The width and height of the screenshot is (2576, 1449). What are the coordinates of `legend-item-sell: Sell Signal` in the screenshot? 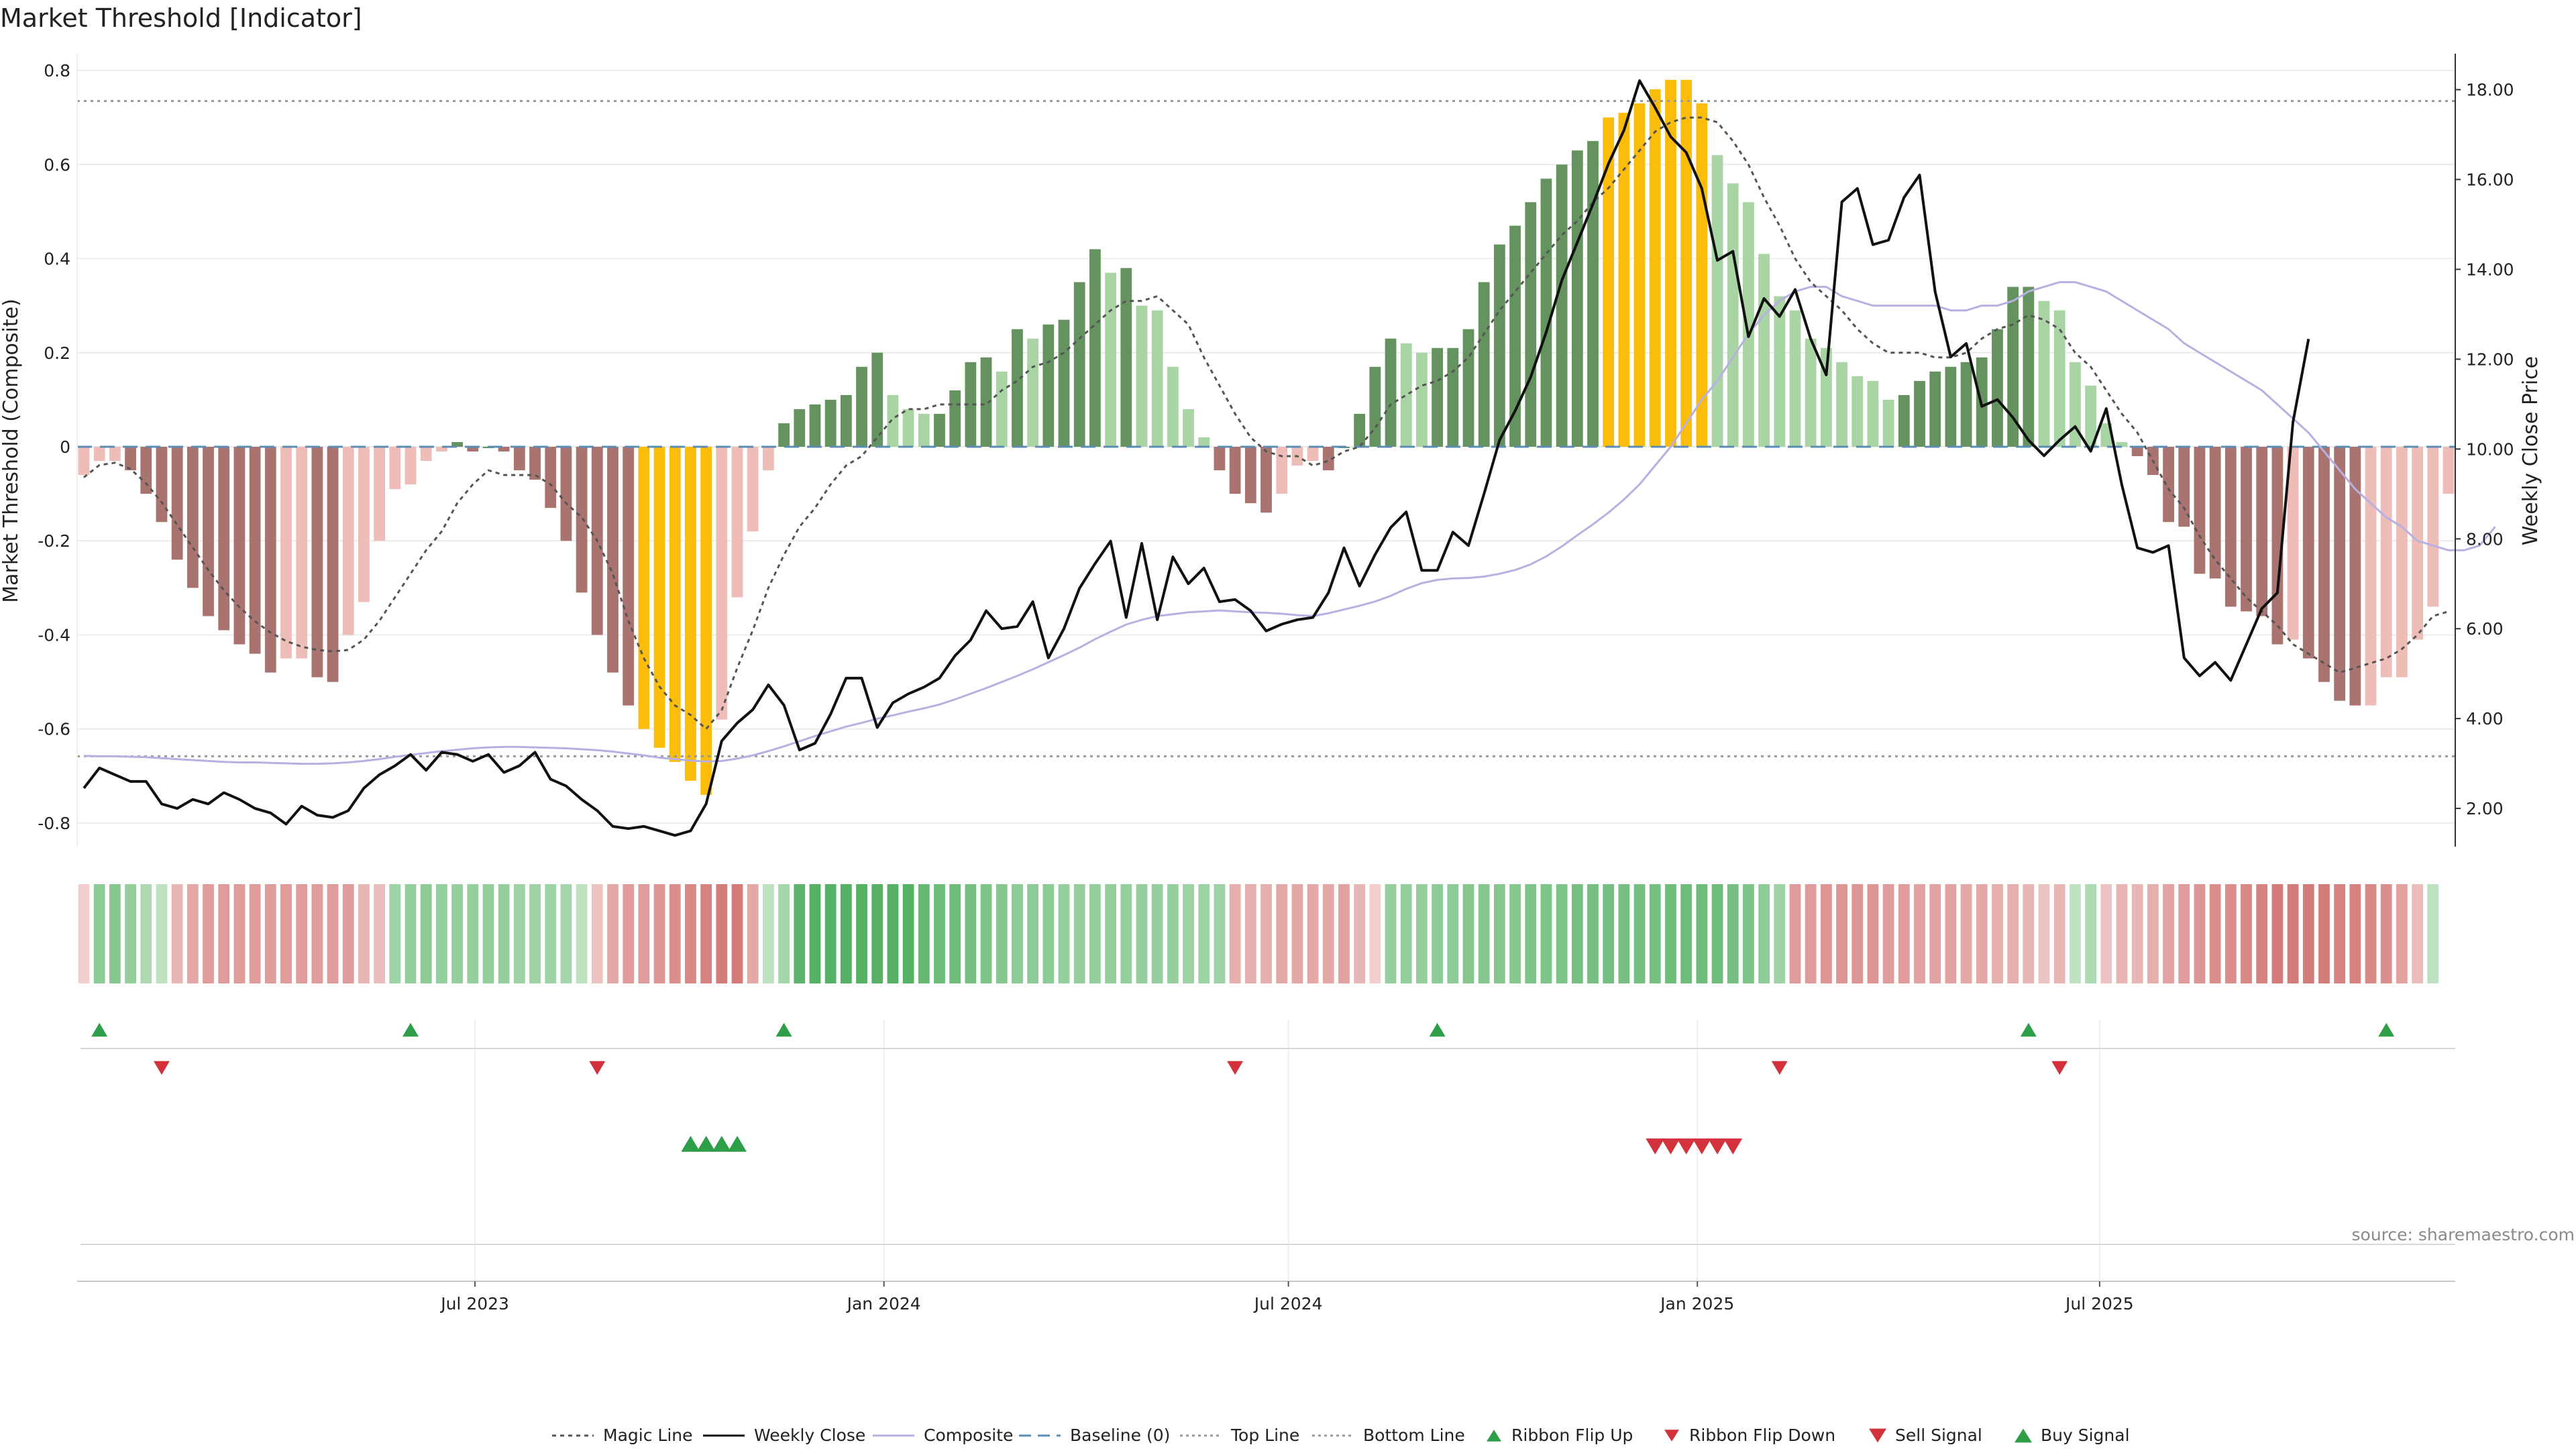 It's located at (1925, 1435).